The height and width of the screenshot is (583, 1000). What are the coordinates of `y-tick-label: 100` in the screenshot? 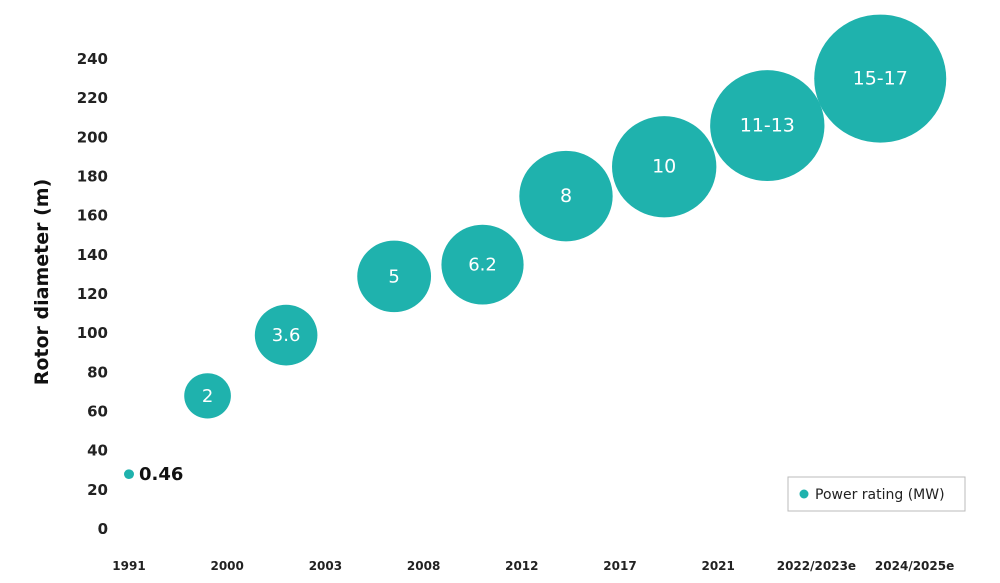 It's located at (92, 333).